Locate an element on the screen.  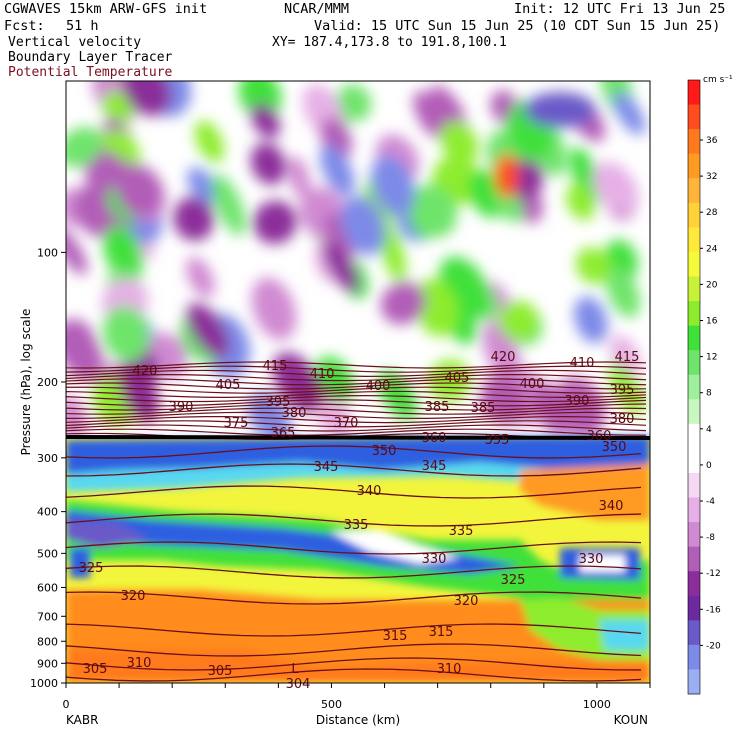
theta-label-420: 420 is located at coordinates (145, 371).